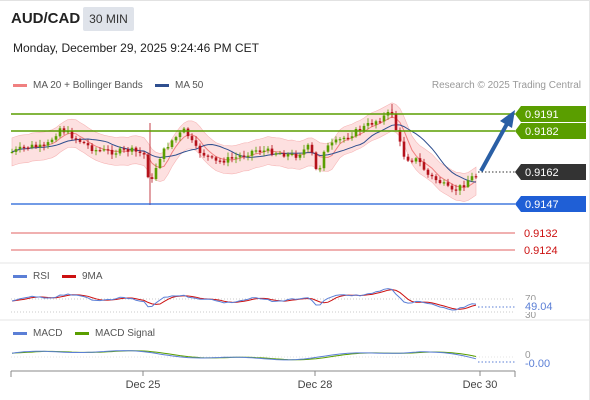 Image resolution: width=590 pixels, height=400 pixels. I want to click on rsi-9ma-line, so click(244, 299).